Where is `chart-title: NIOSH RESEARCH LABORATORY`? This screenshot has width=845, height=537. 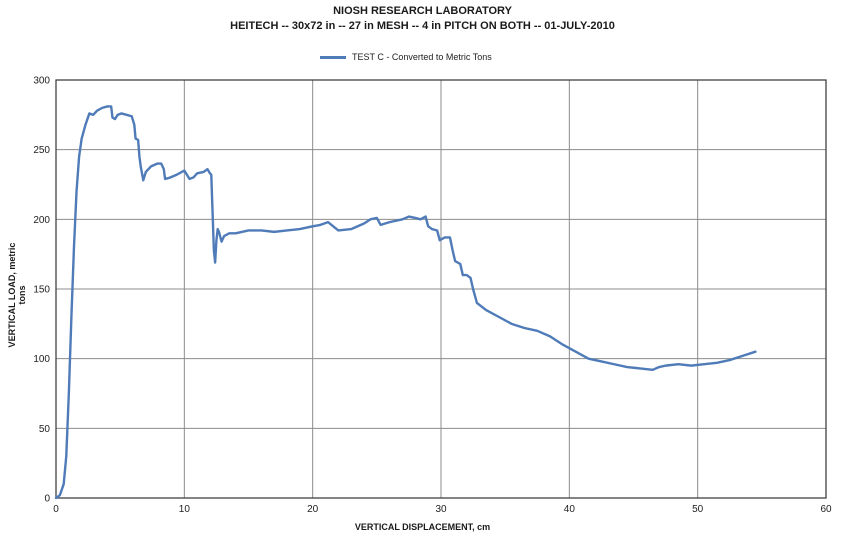
chart-title: NIOSH RESEARCH LABORATORY is located at coordinates (422, 11).